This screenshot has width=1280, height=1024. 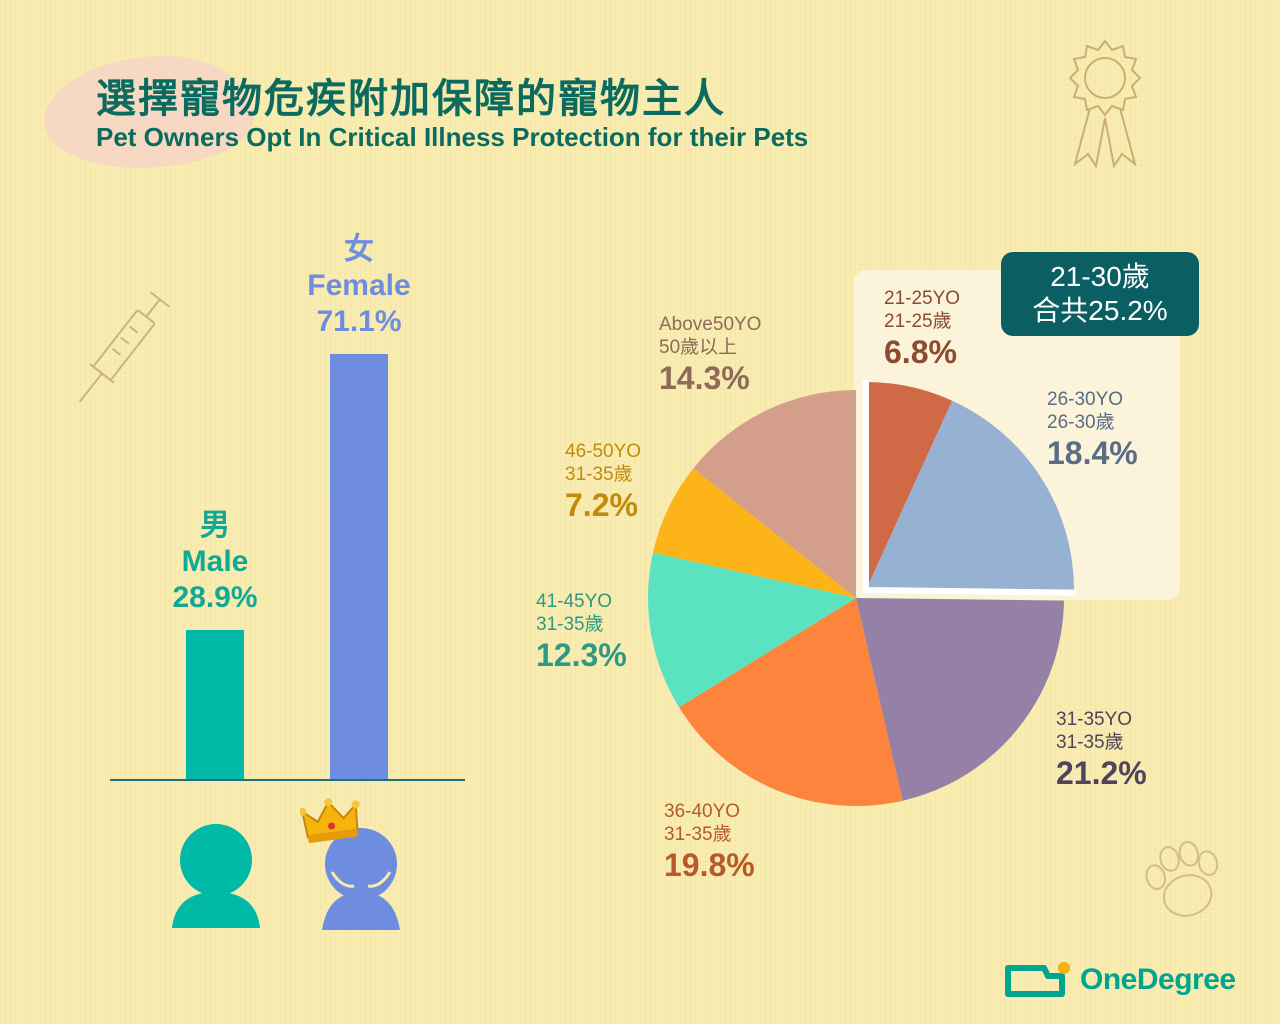 What do you see at coordinates (1081, 422) in the screenshot?
I see `pie-label-zh: 26-30歲` at bounding box center [1081, 422].